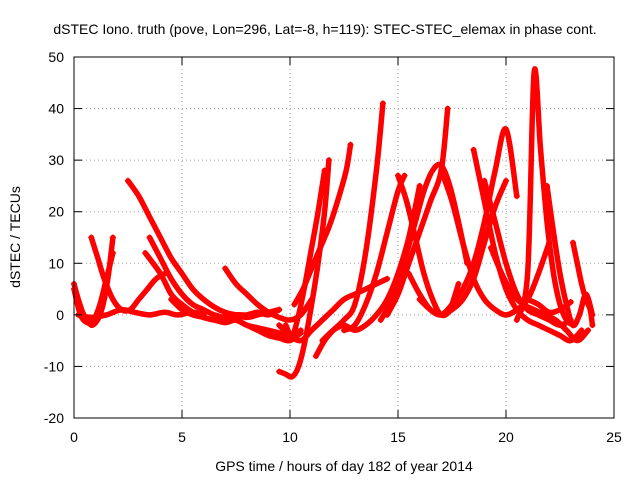 This screenshot has width=640, height=480. Describe the element at coordinates (290, 437) in the screenshot. I see `x-tick-label: 10` at that location.